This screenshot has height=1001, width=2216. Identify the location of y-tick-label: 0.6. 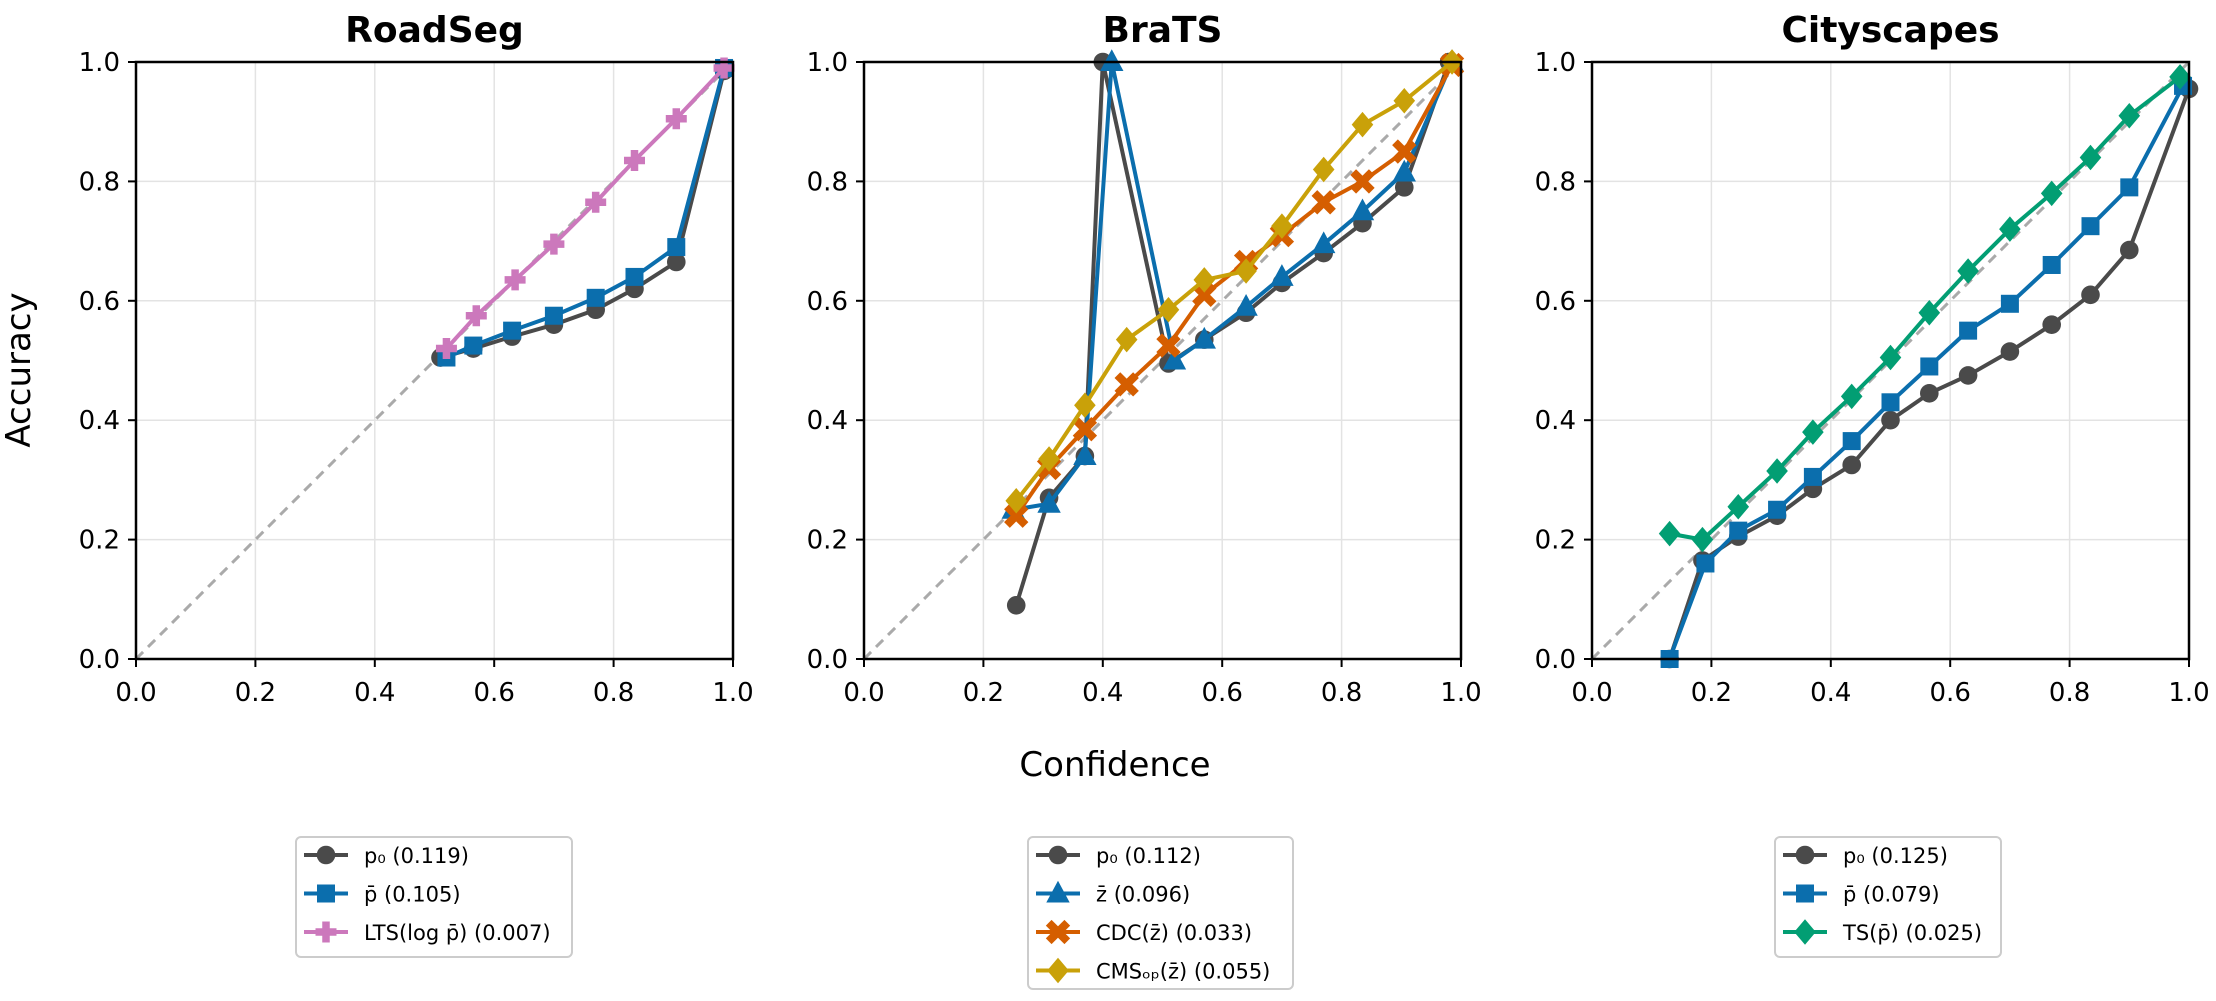
(99, 302).